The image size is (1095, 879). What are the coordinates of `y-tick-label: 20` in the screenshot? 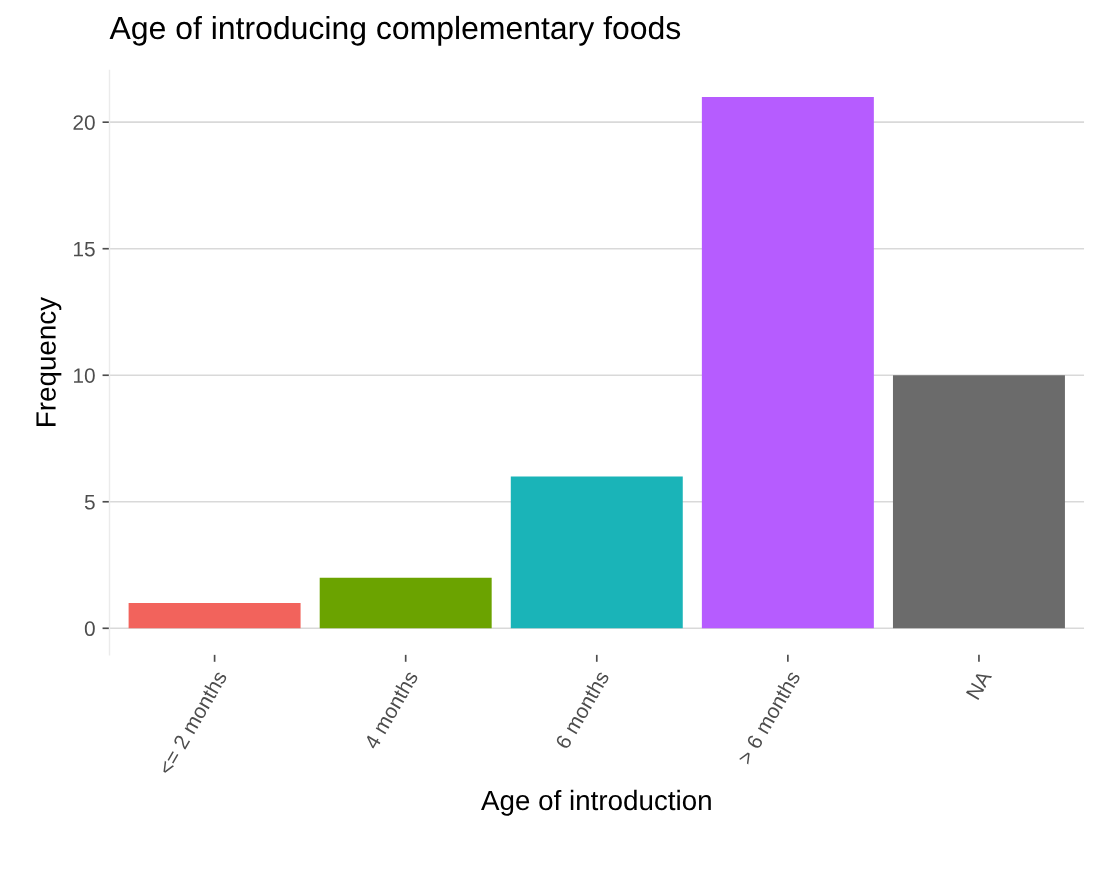 It's located at (84, 122).